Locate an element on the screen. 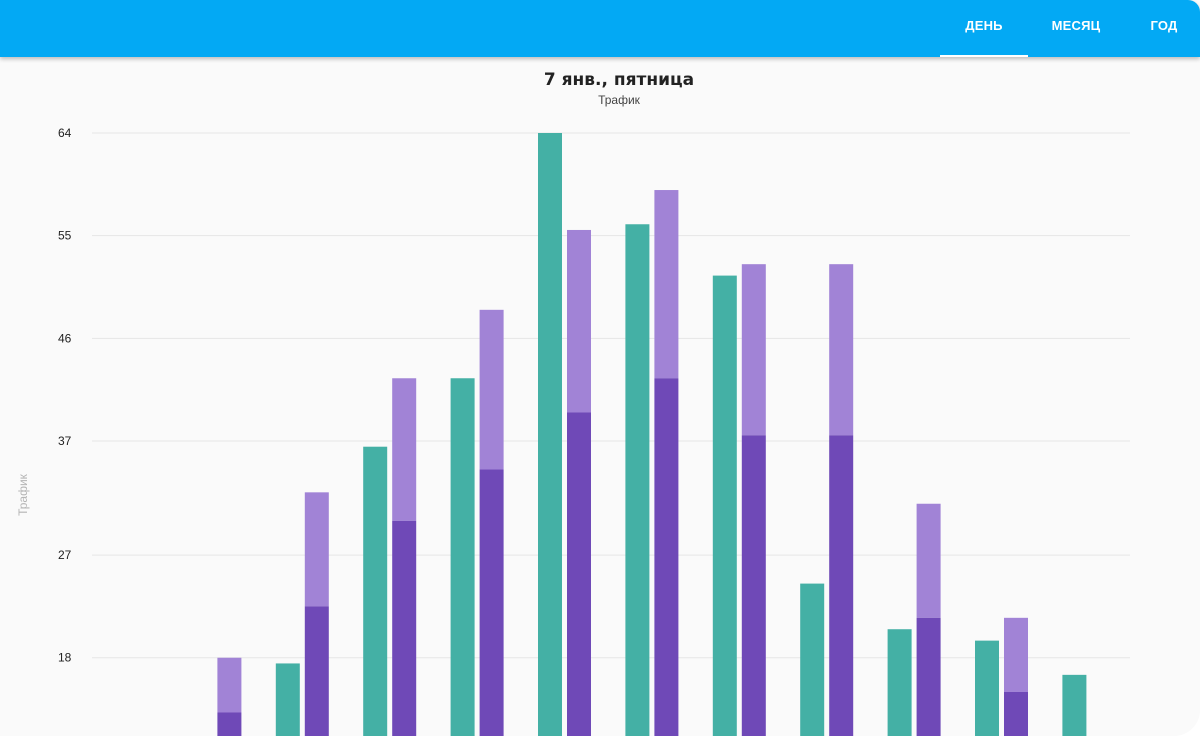 The image size is (1200, 736). active-tab-indicator is located at coordinates (984, 56).